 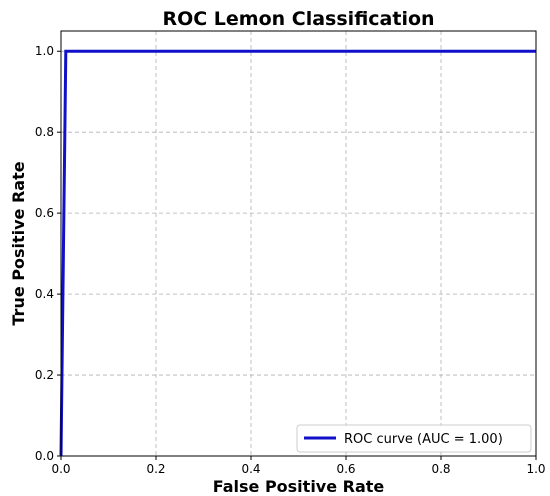 What do you see at coordinates (298, 19) in the screenshot?
I see `chart-title: ROC Lemon Classification` at bounding box center [298, 19].